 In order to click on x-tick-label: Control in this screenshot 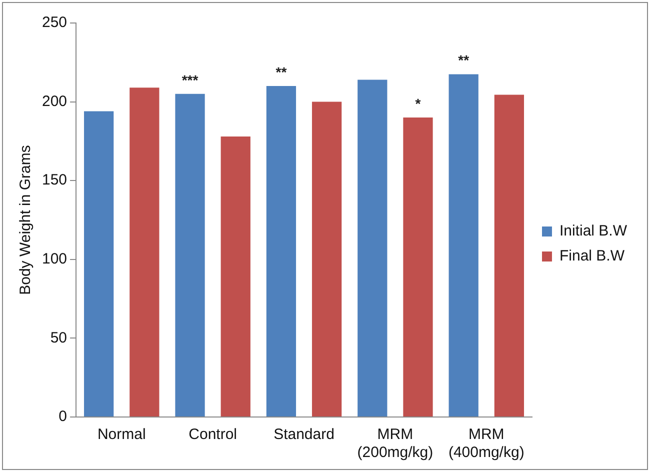, I will do `click(212, 435)`.